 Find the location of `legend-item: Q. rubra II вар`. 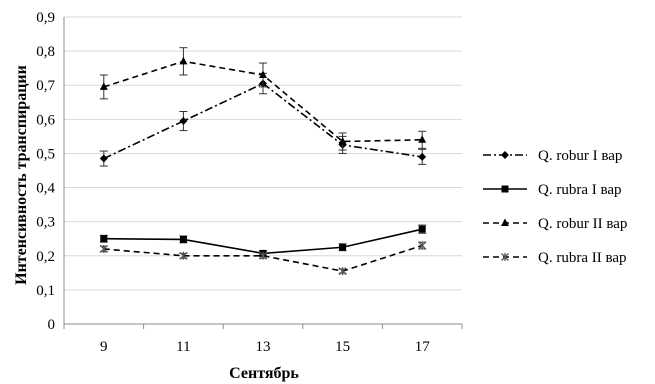

legend-item: Q. rubra II вар is located at coordinates (555, 258).